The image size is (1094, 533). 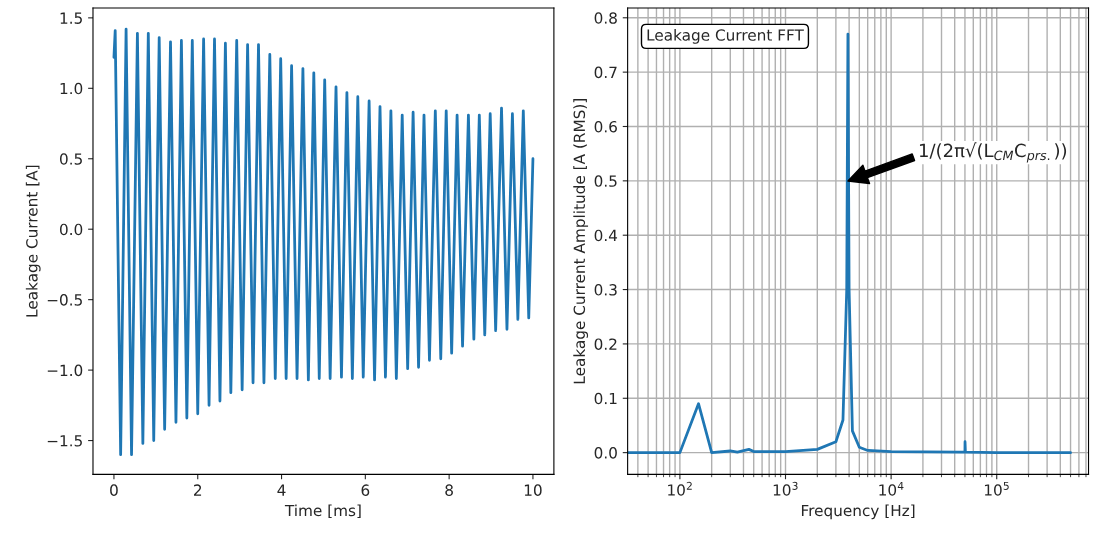 What do you see at coordinates (322, 511) in the screenshot?
I see `x-axis-title: Time [ms]` at bounding box center [322, 511].